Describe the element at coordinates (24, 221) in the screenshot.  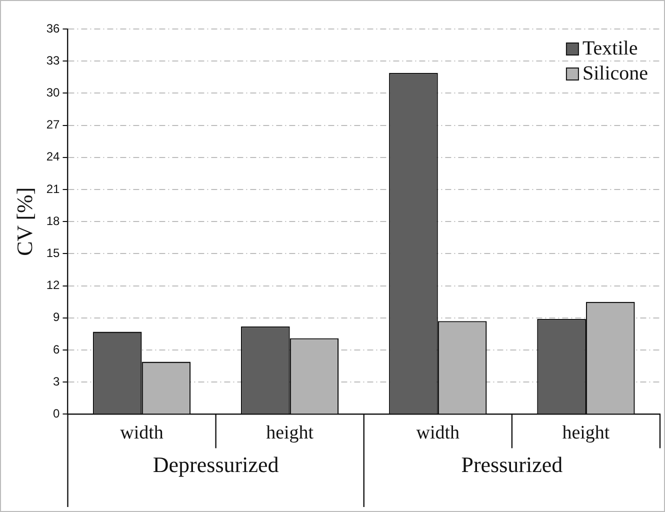
I see `y-axis-title: CV [%]` at that location.